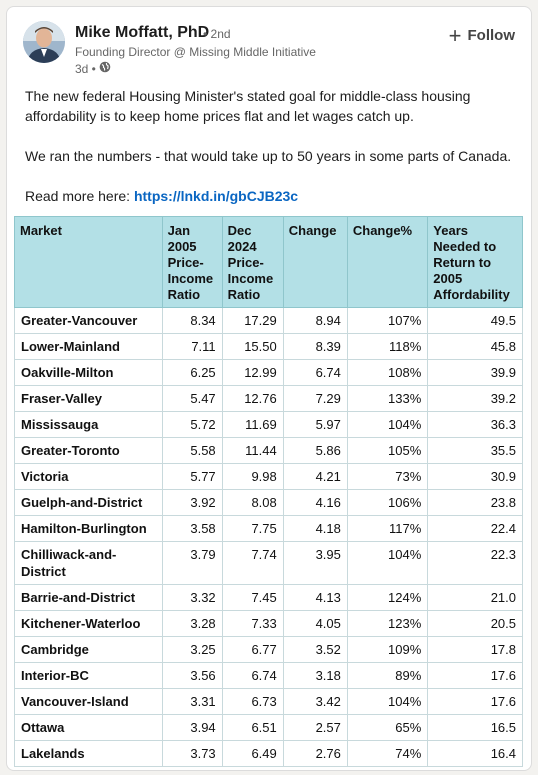 The width and height of the screenshot is (538, 775). I want to click on connection-degree: • 2nd, so click(217, 34).